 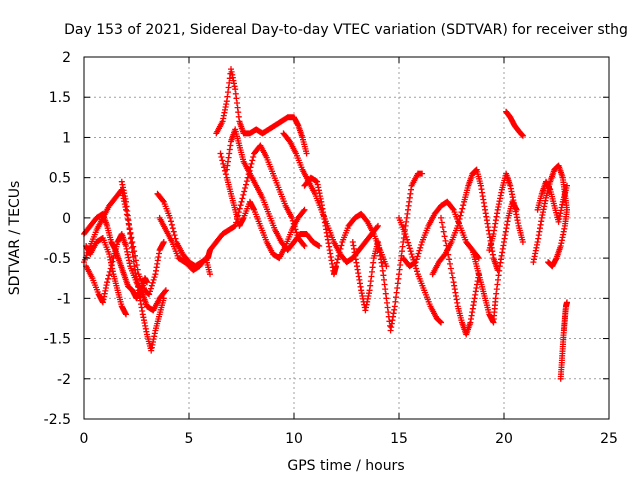 I want to click on y-tick-label: -1, so click(x=64, y=299).